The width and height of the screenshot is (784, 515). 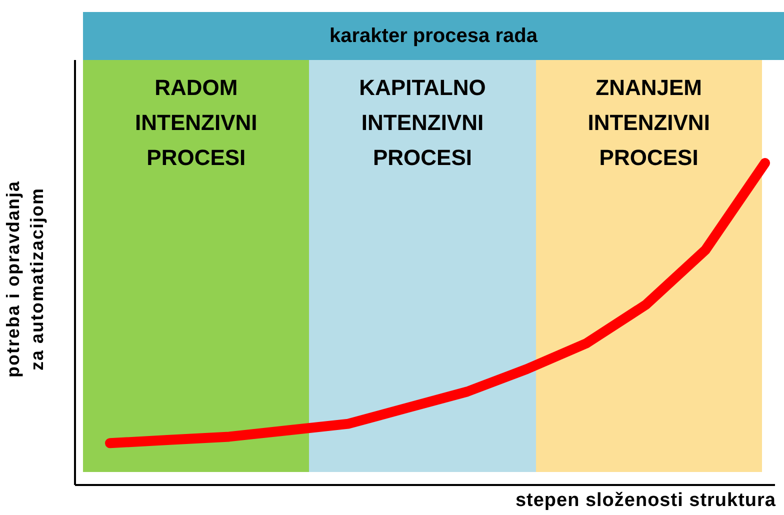 What do you see at coordinates (645, 501) in the screenshot?
I see `x-axis-title: stepen složenosti struktura` at bounding box center [645, 501].